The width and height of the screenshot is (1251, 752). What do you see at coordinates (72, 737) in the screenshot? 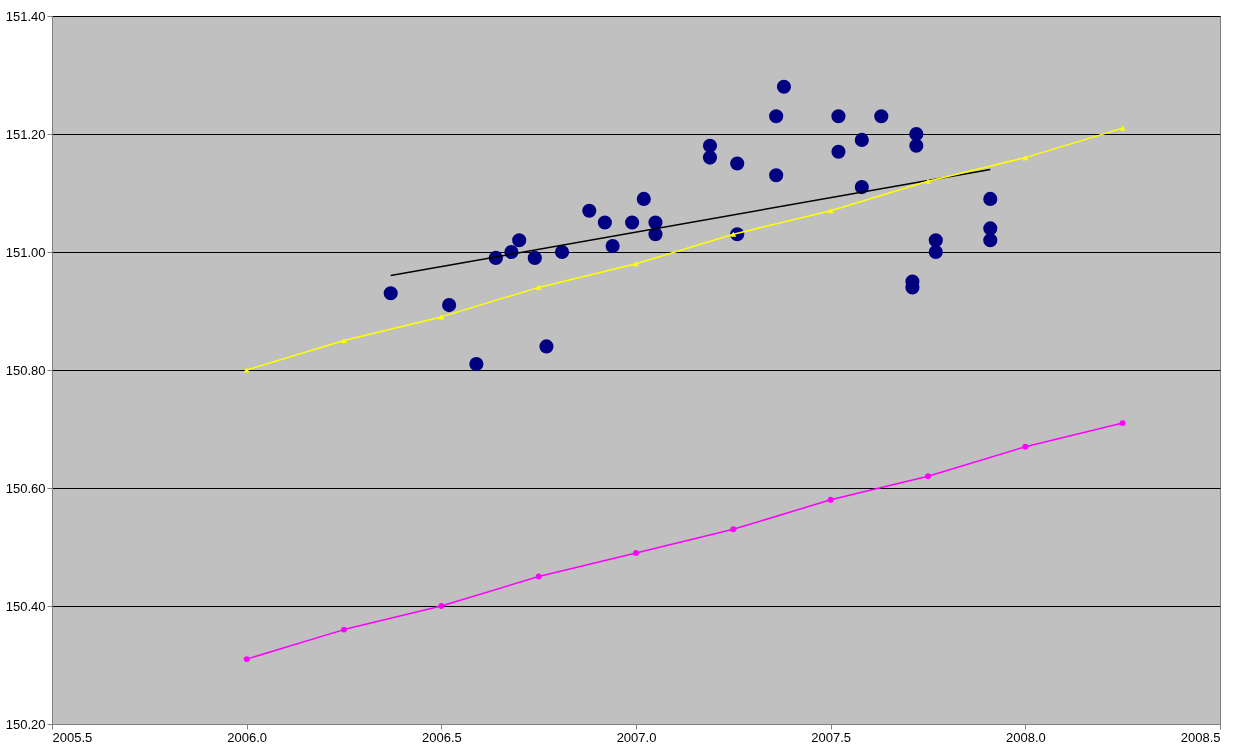
I see `x-tick-label: 2005.5` at bounding box center [72, 737].